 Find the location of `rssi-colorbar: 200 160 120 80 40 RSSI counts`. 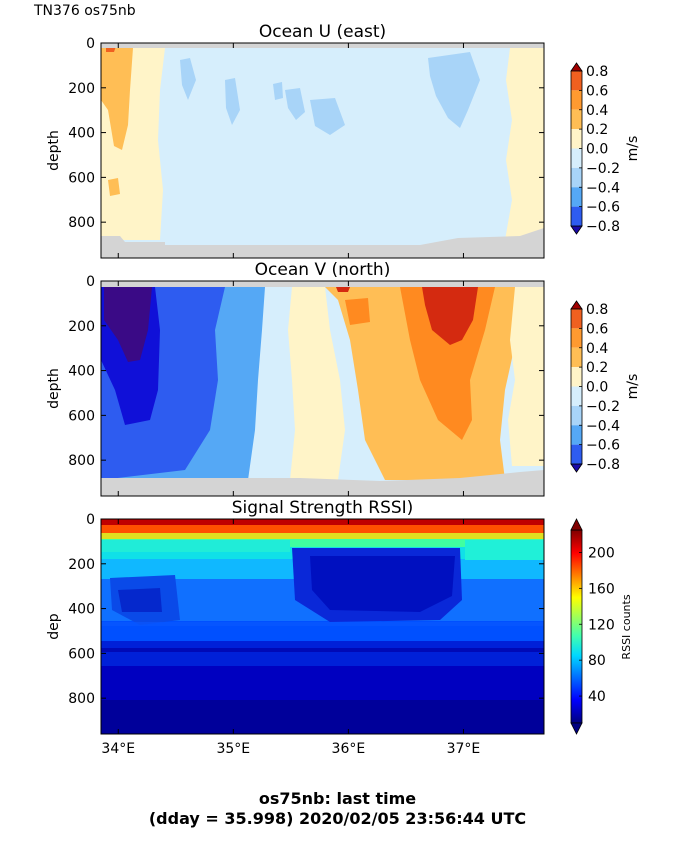

rssi-colorbar: 200 160 120 80 40 RSSI counts is located at coordinates (601, 626).